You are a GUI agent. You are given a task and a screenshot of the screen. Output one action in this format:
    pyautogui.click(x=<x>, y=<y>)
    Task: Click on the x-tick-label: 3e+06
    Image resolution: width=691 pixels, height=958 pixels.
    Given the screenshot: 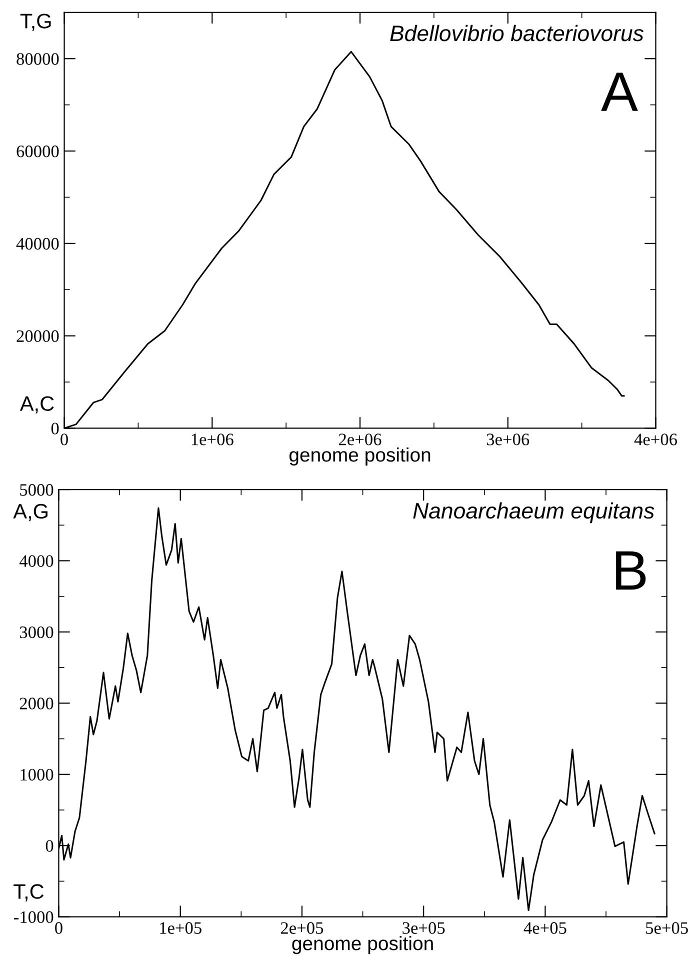 What is the action you would take?
    pyautogui.click(x=508, y=440)
    